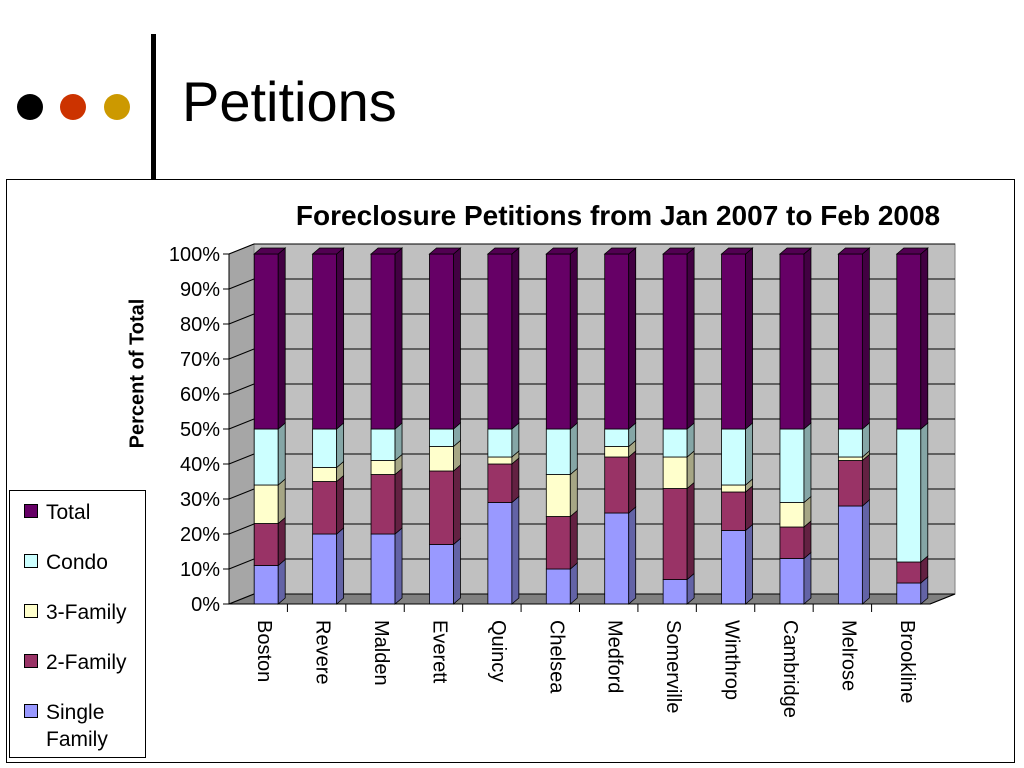  What do you see at coordinates (200, 465) in the screenshot?
I see `y-tick-label: 40%` at bounding box center [200, 465].